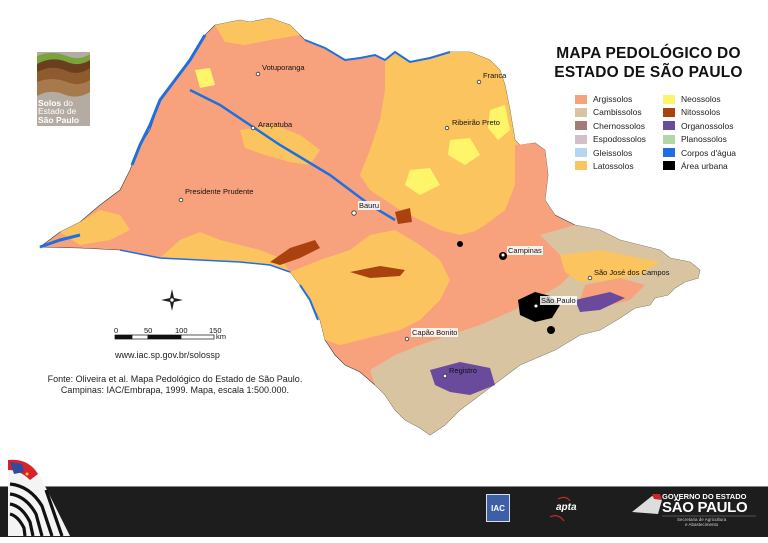  I want to click on legend-item: Neossolos, so click(708, 99).